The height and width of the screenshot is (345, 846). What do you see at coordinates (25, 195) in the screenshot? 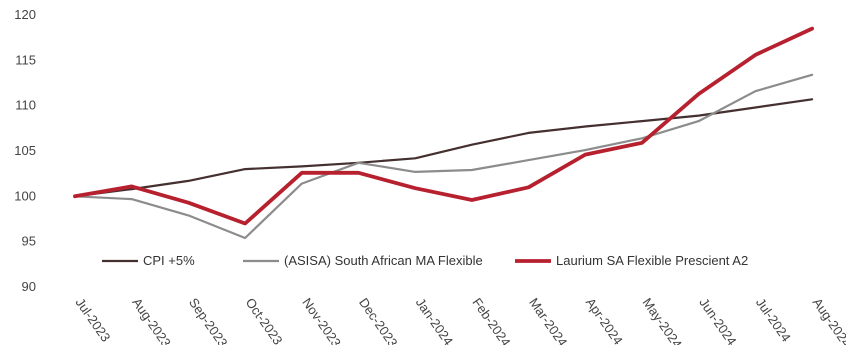
I see `y-tick-label: 100` at bounding box center [25, 195].